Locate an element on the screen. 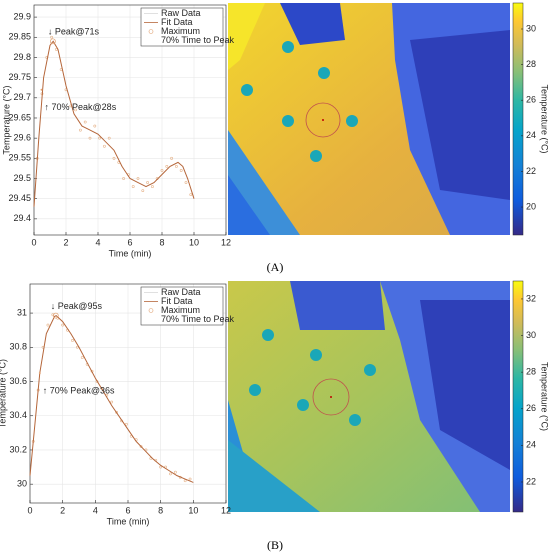  colorbar-tick-label: 26 is located at coordinates (531, 100).